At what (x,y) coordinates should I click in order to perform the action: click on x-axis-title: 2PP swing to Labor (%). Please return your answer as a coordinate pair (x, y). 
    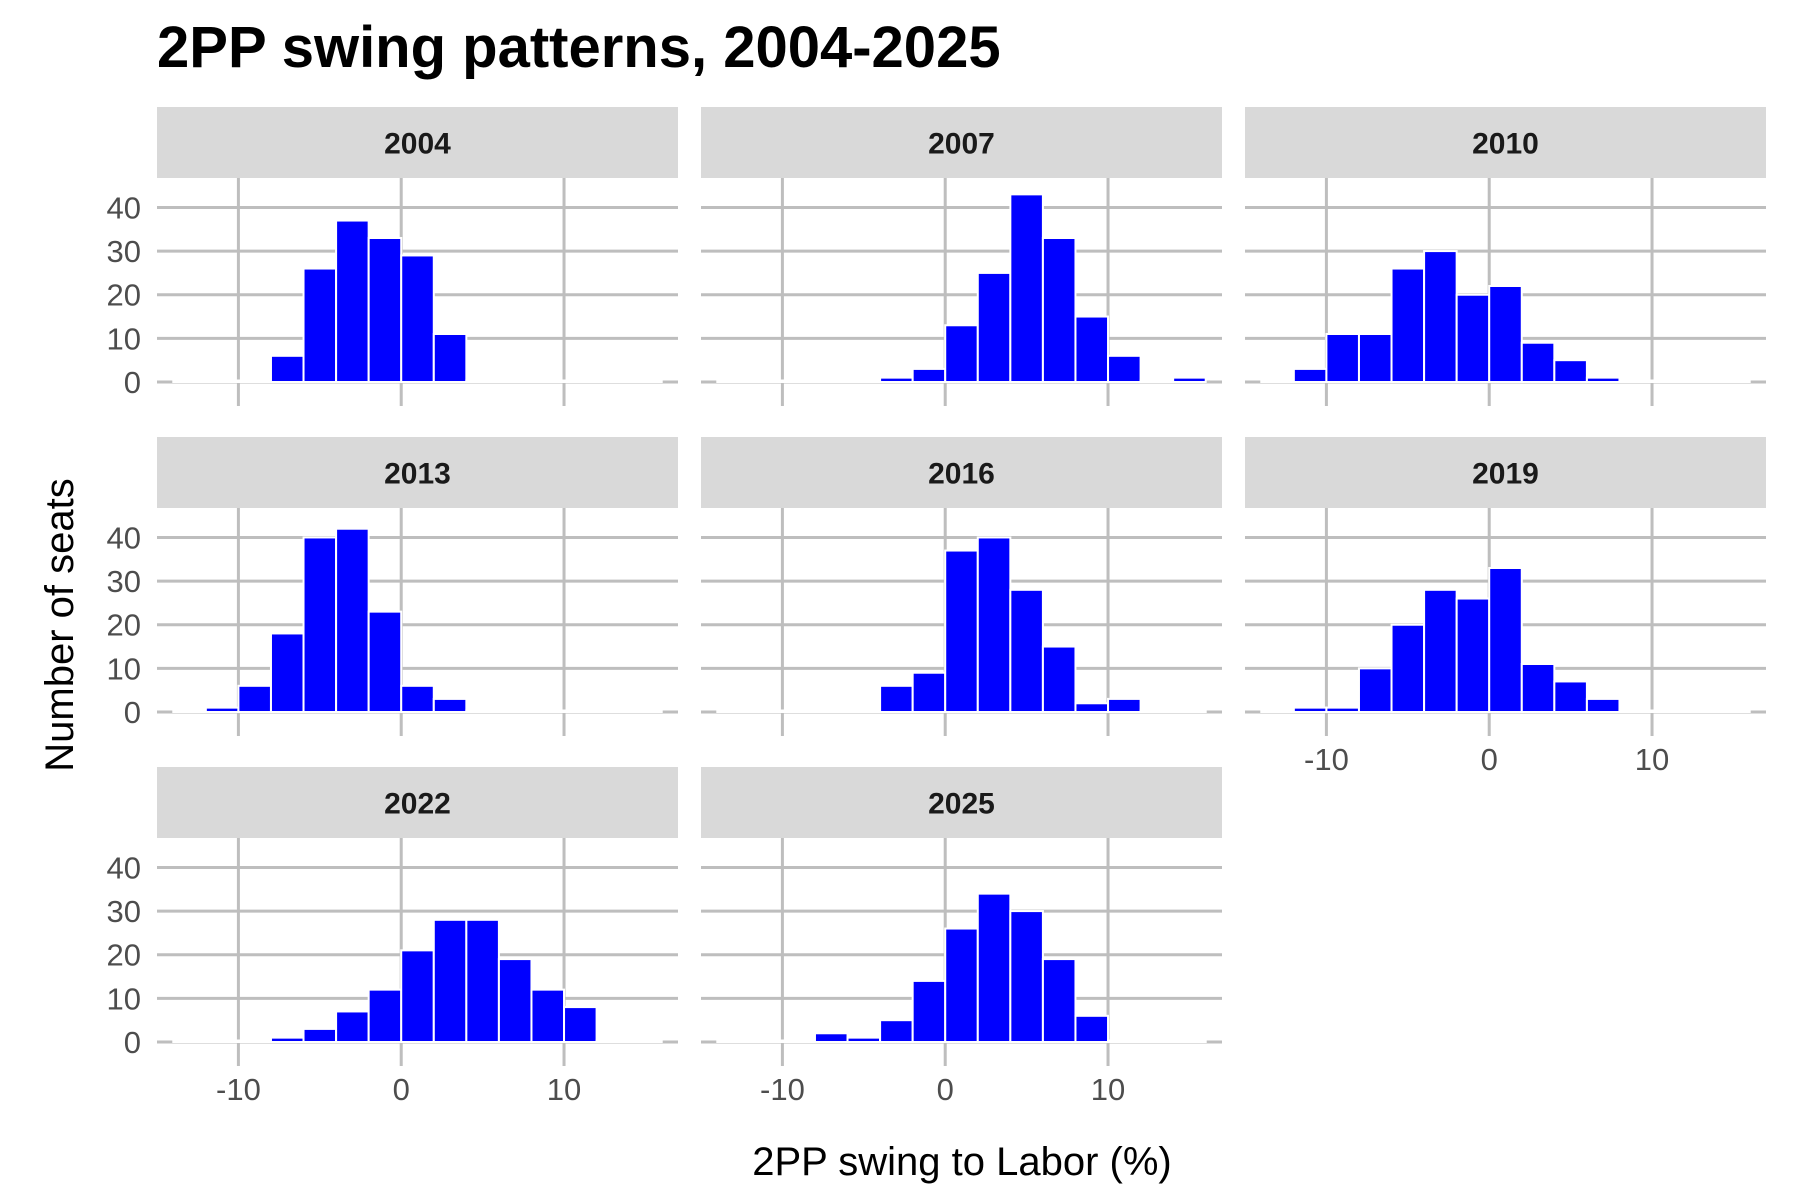
    Looking at the image, I should click on (961, 1162).